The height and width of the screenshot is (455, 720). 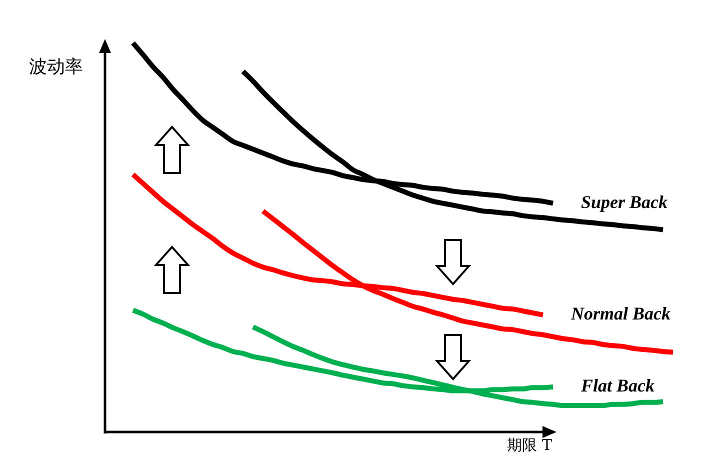 I want to click on x-axis-title: 期限 T, so click(x=529, y=445).